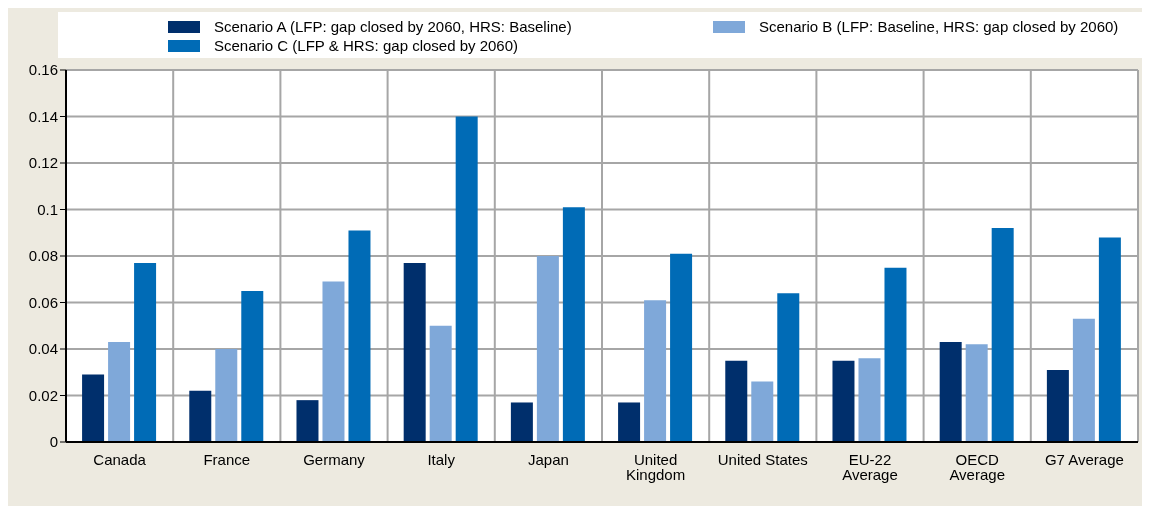 Image resolution: width=1150 pixels, height=510 pixels. What do you see at coordinates (227, 459) in the screenshot?
I see `x-tick-label: France` at bounding box center [227, 459].